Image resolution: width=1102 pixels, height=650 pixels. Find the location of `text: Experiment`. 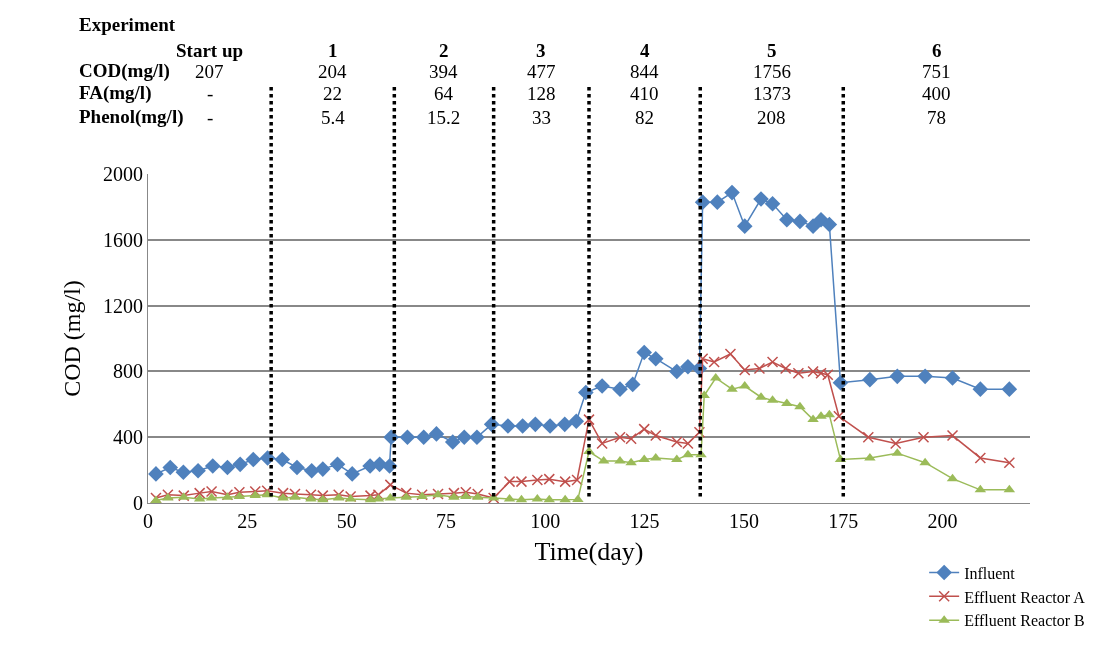

text: Experiment is located at coordinates (127, 24).